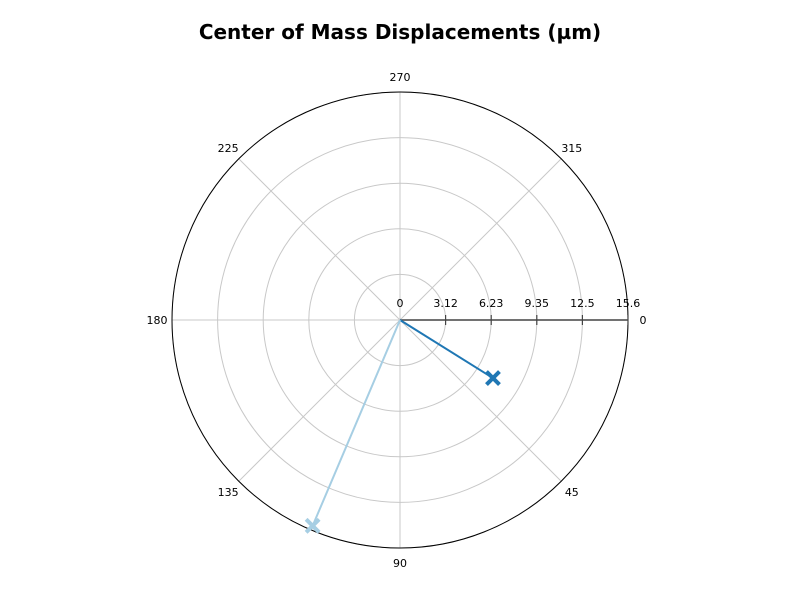  What do you see at coordinates (400, 563) in the screenshot?
I see `angle-tick-label: 90` at bounding box center [400, 563].